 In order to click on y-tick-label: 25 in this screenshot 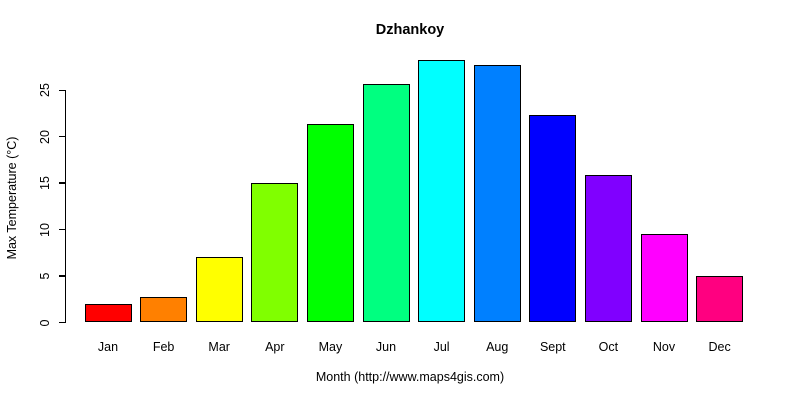, I will do `click(45, 90)`.